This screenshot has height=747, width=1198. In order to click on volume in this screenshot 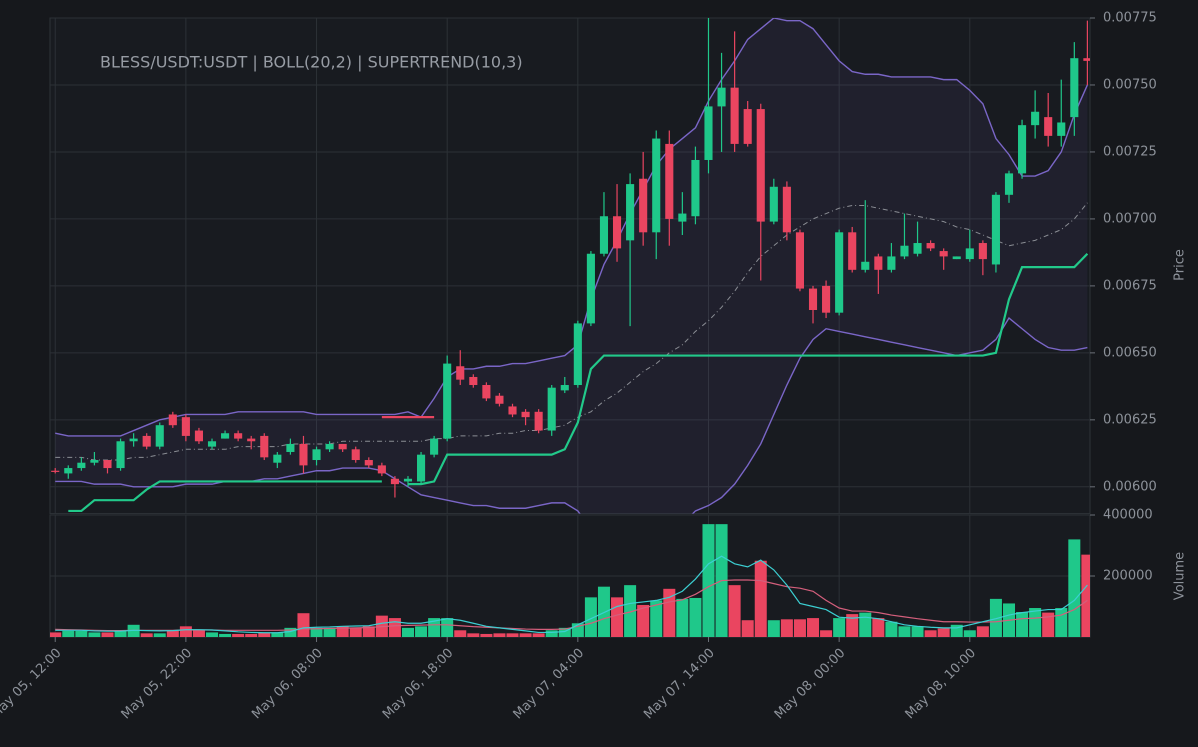, I will do `click(570, 580)`.